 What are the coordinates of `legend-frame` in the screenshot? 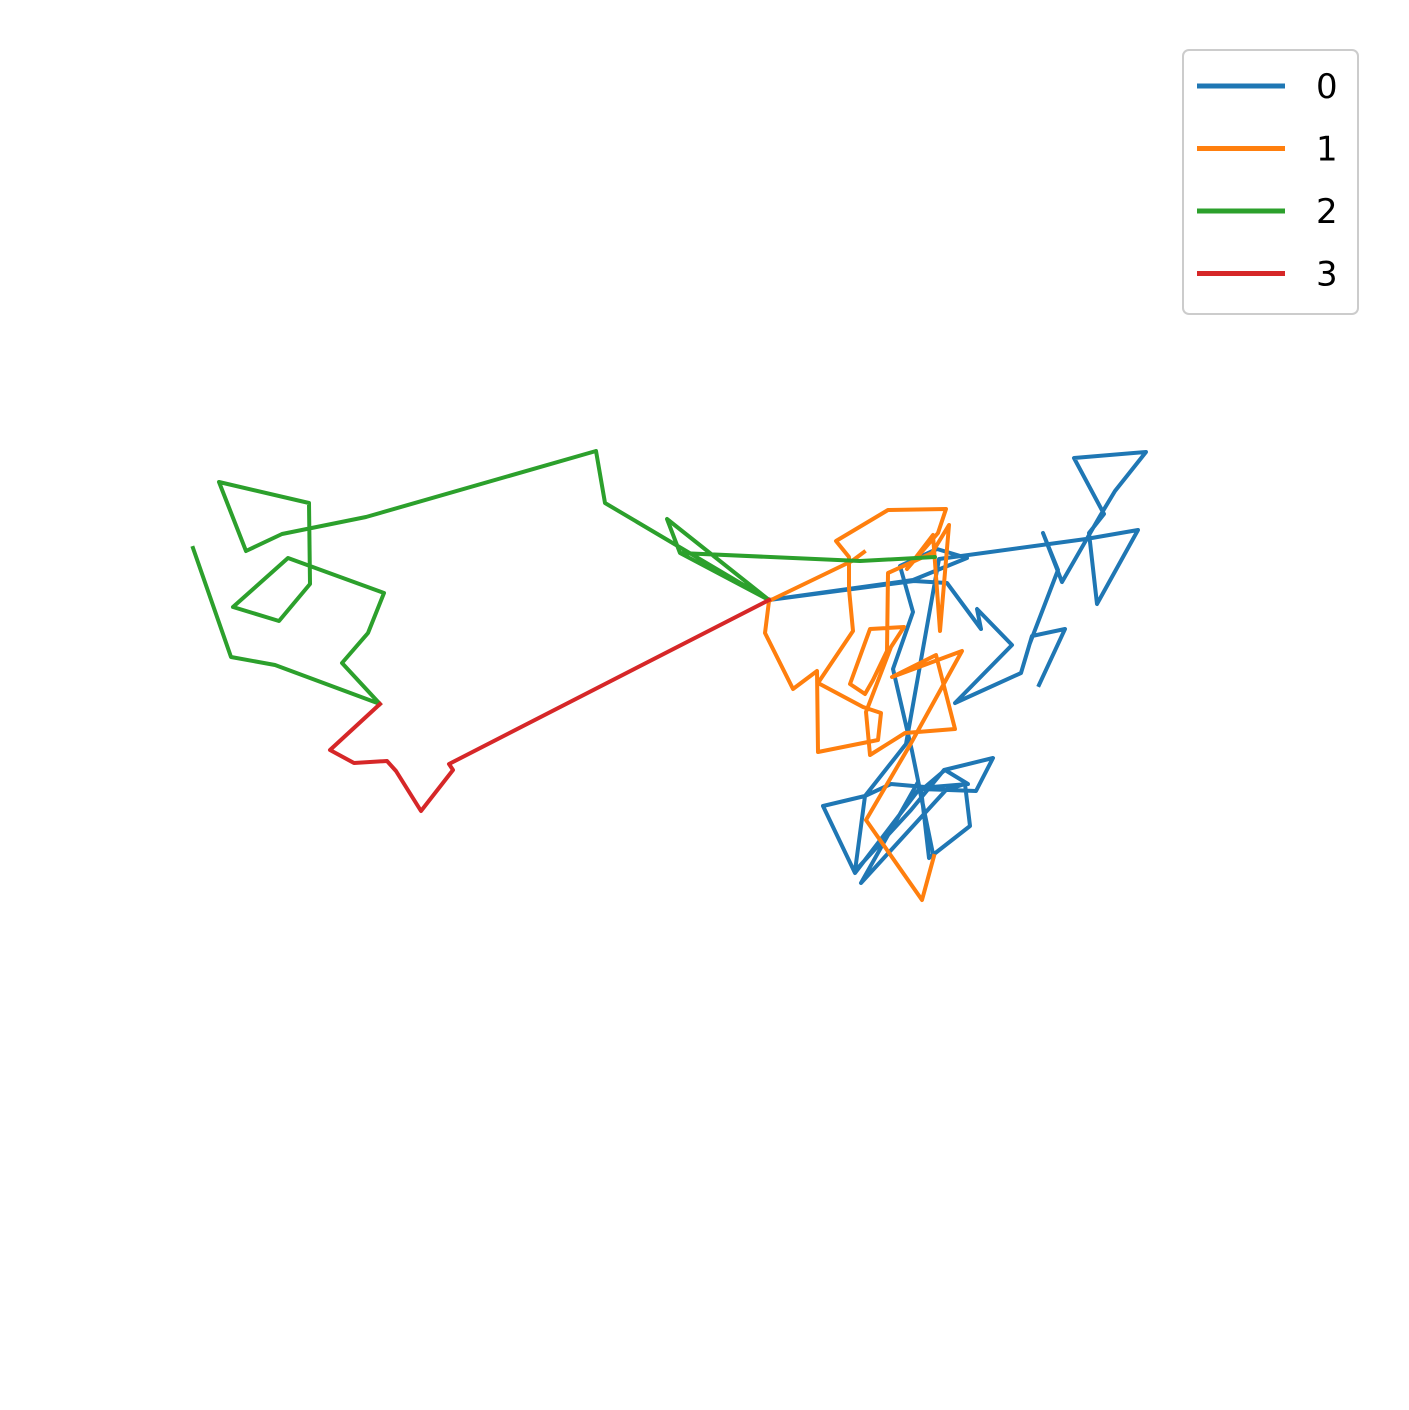 It's located at (1270, 182).